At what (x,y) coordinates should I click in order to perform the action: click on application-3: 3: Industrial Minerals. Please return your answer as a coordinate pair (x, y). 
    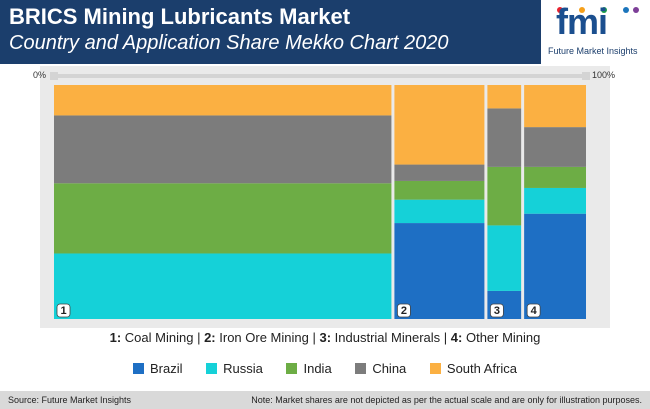
    Looking at the image, I should click on (380, 337).